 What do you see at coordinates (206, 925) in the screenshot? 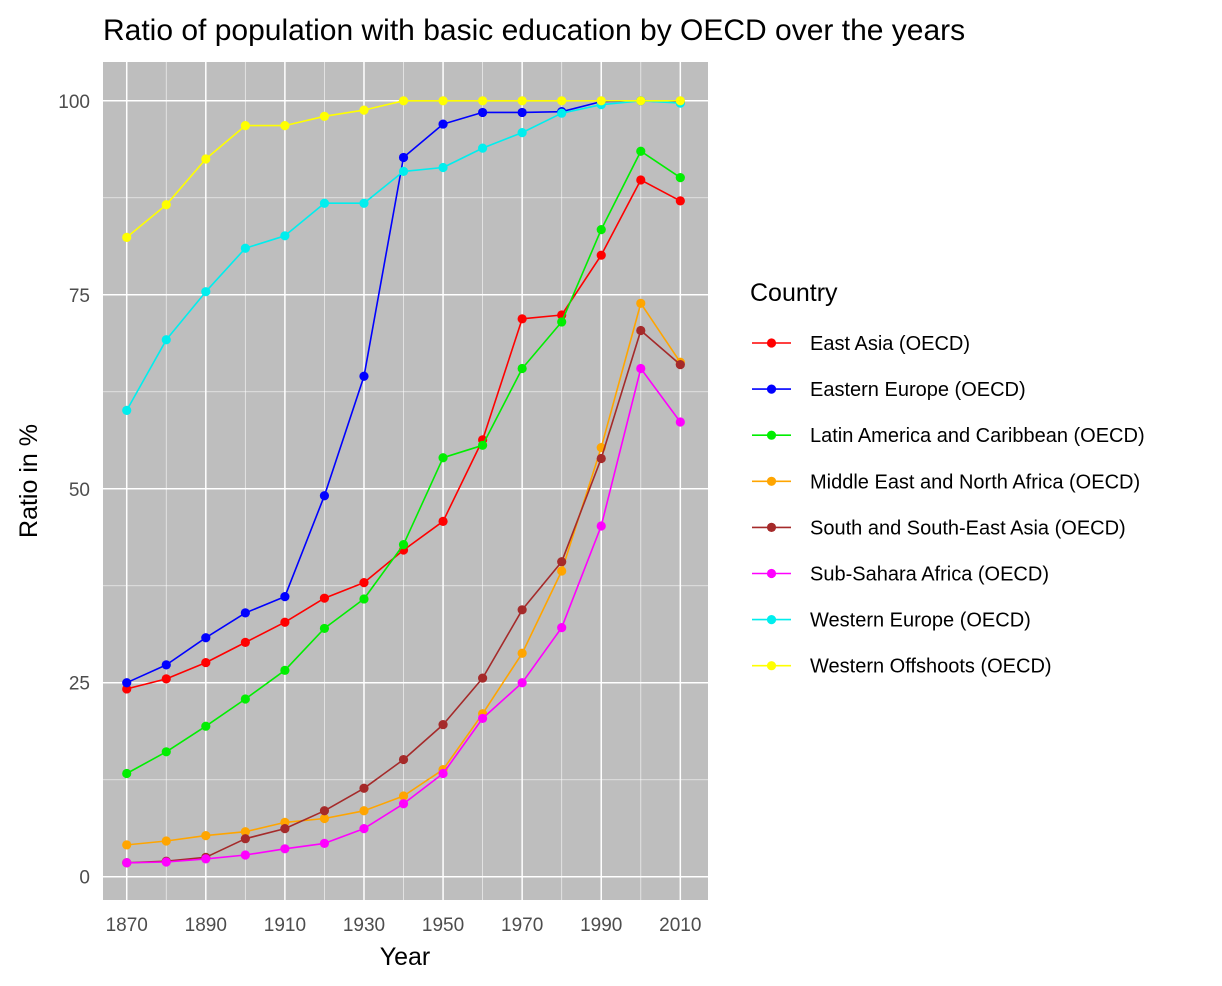
I see `x-tick-label: 1890` at bounding box center [206, 925].